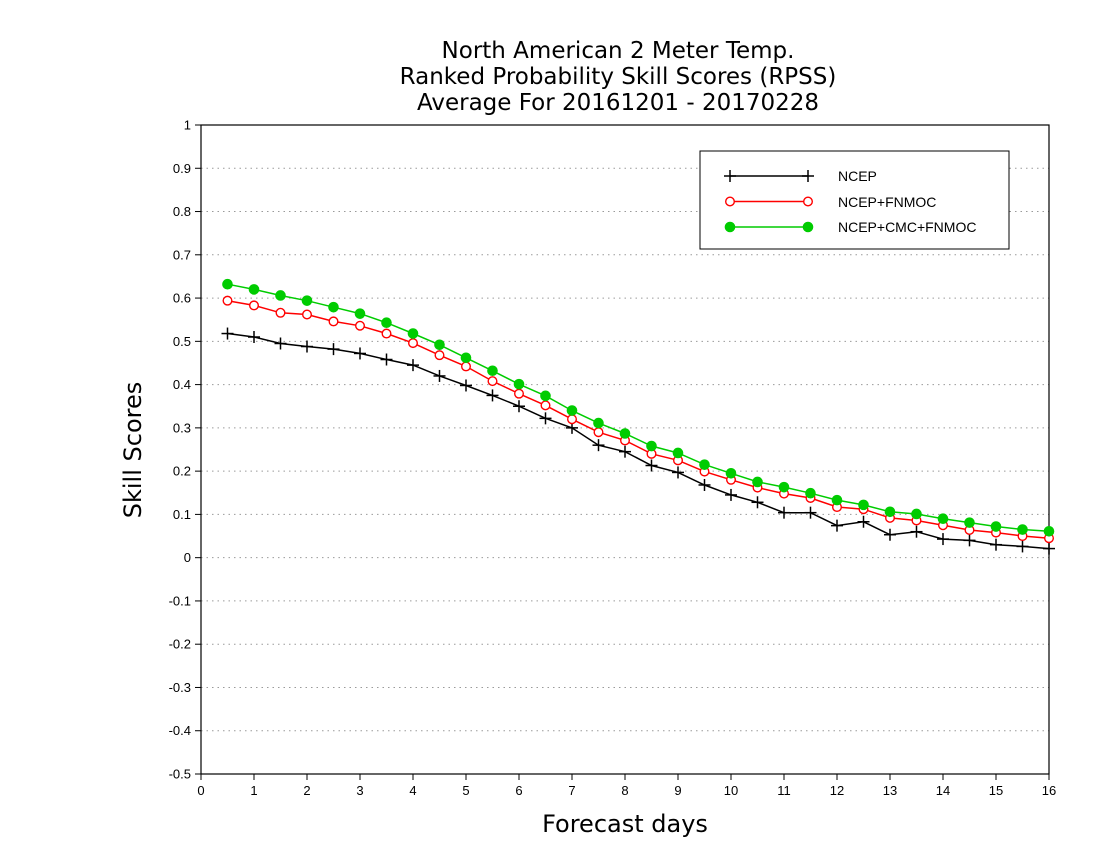 The width and height of the screenshot is (1100, 850). Describe the element at coordinates (133, 450) in the screenshot. I see `y-axis-label: Skill Scores` at that location.